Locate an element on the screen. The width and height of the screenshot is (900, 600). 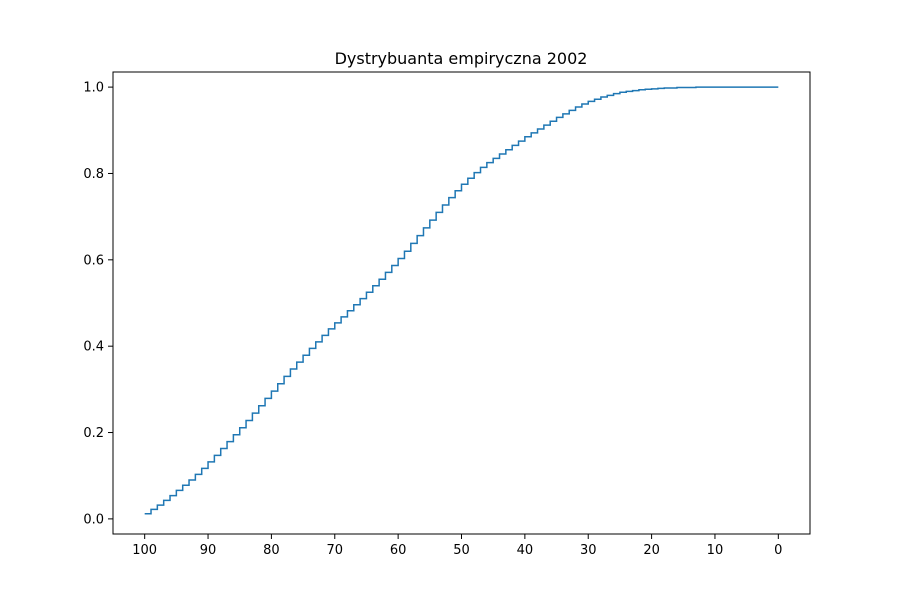
x-tick-label: 80 is located at coordinates (271, 550).